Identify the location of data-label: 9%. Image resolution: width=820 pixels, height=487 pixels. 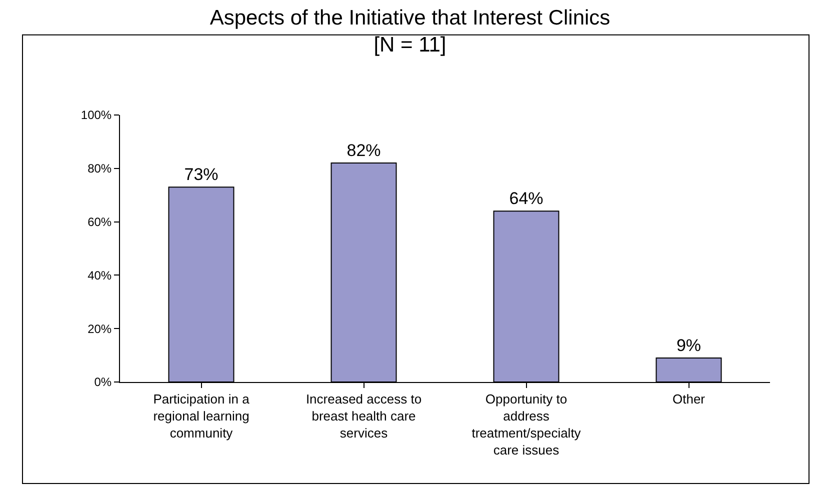
(689, 345).